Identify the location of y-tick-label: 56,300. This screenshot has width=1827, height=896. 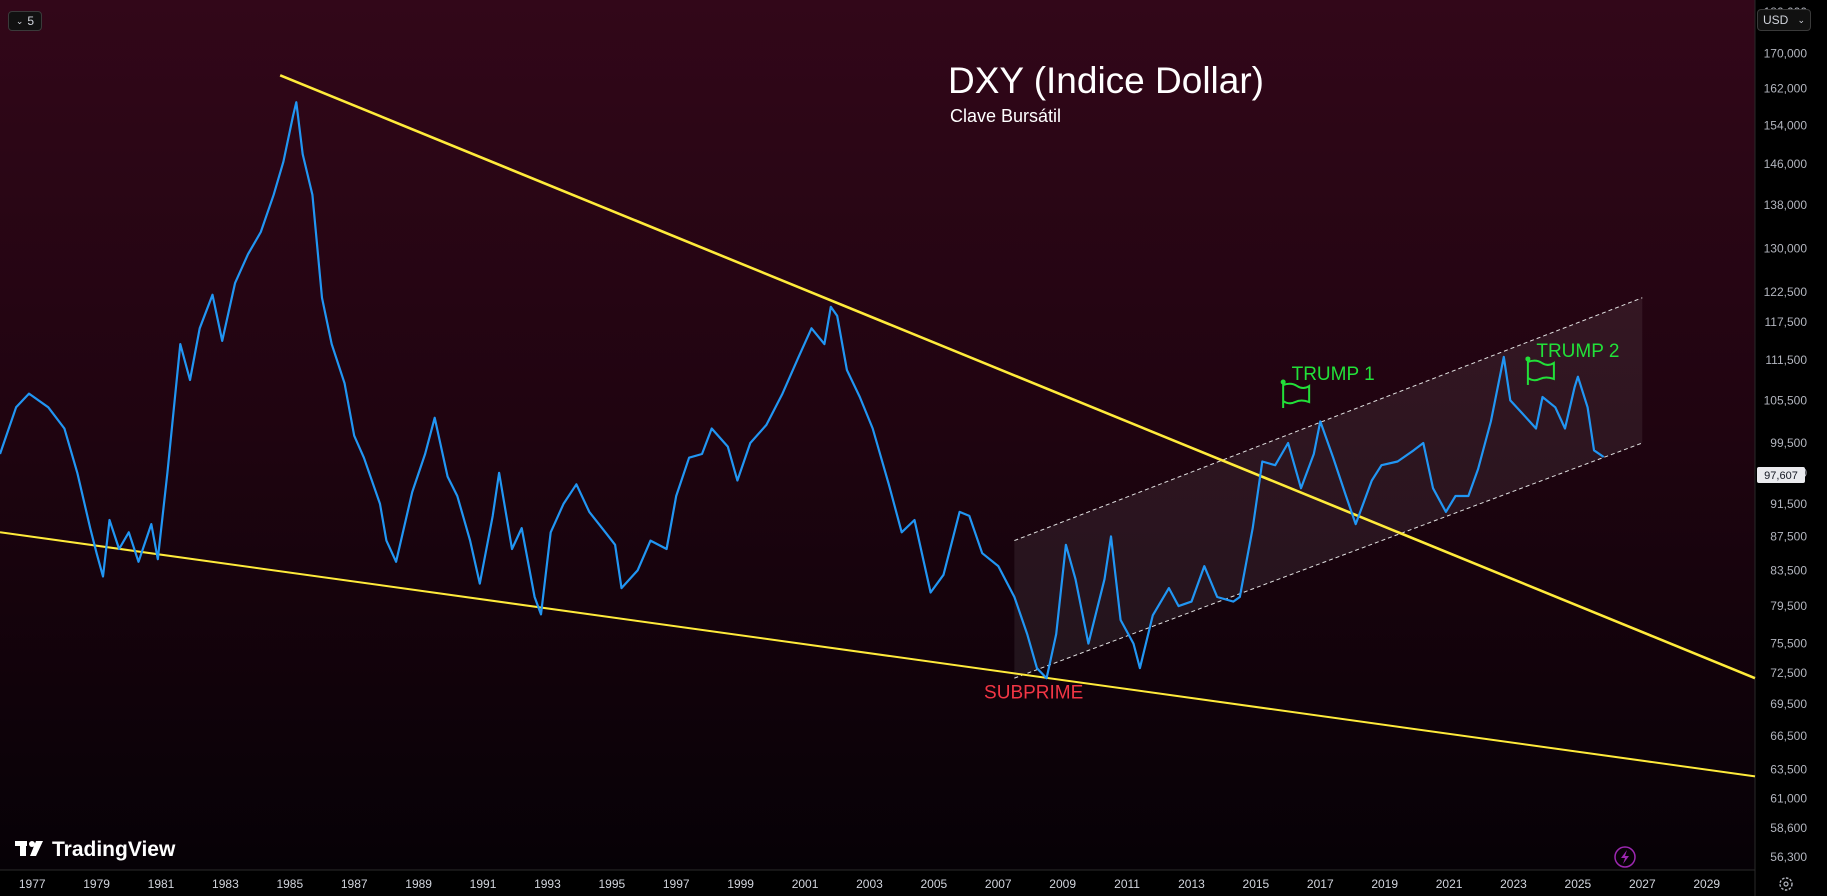
(1788, 857).